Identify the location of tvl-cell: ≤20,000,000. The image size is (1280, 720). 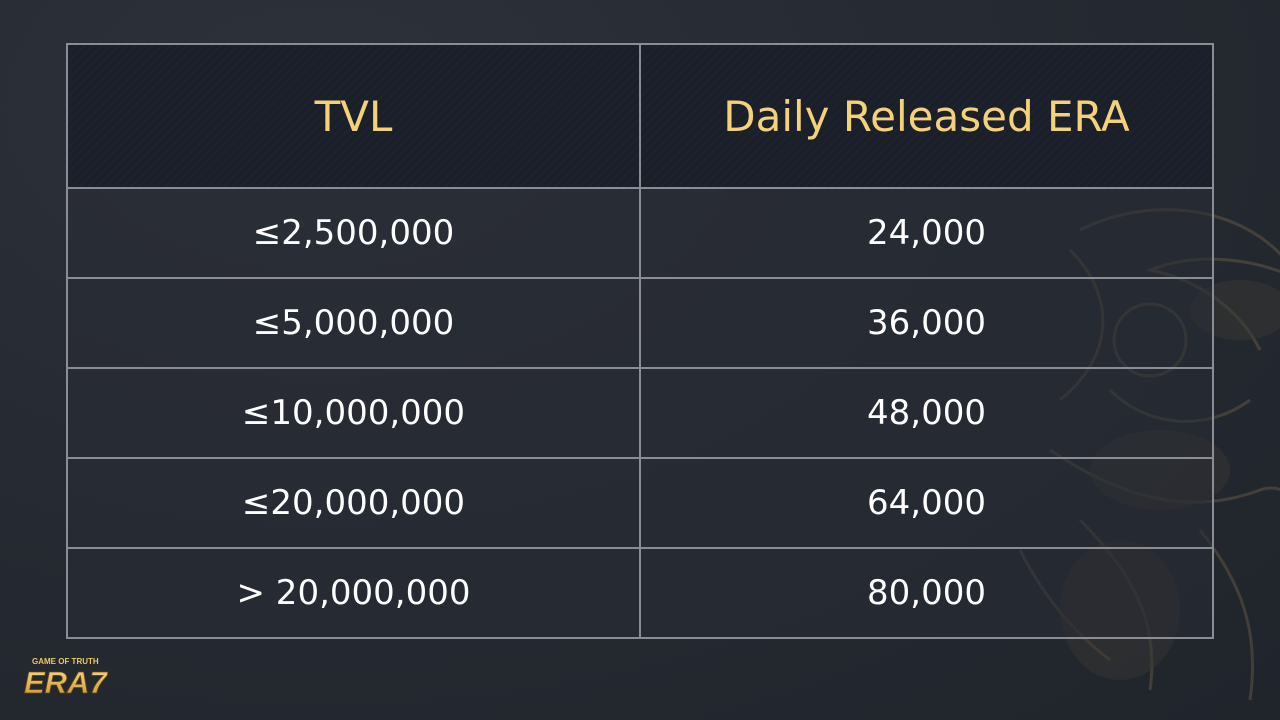
(353, 503).